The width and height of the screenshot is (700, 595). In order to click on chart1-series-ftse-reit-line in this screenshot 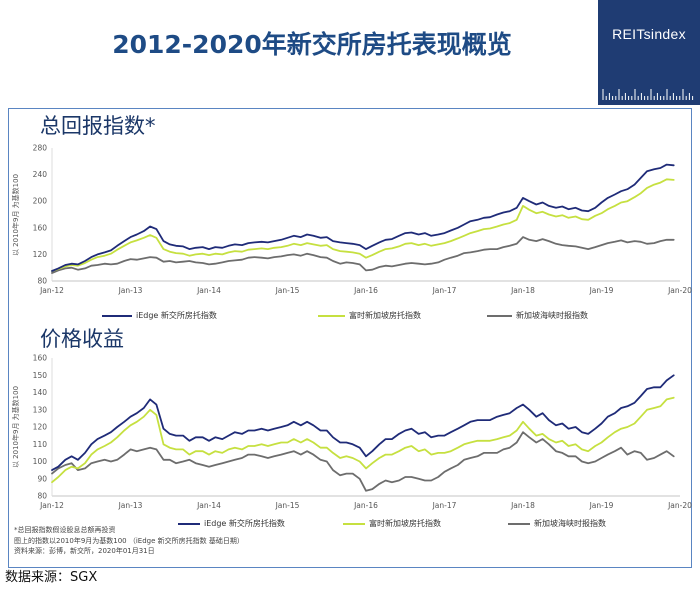, I will do `click(363, 225)`.